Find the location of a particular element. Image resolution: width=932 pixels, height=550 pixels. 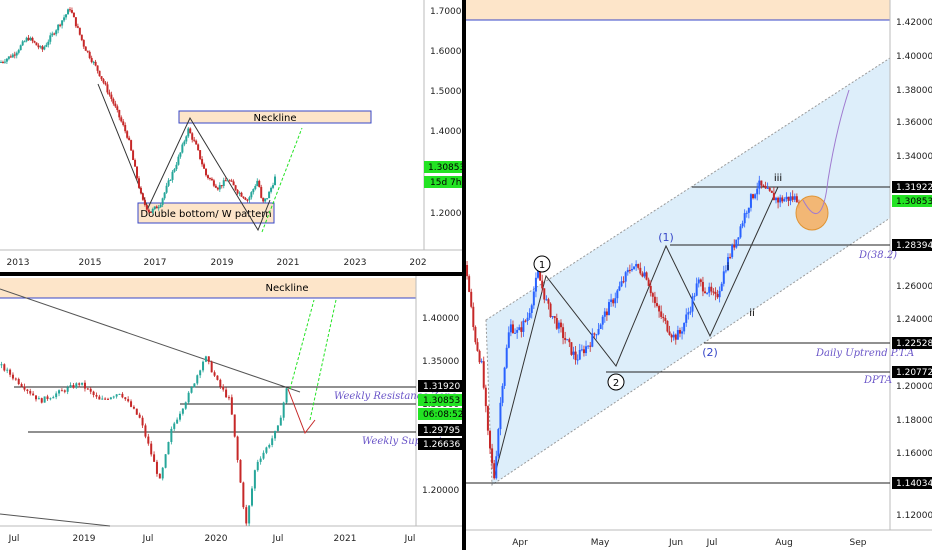

tag-20772: 1.20772 is located at coordinates (914, 373).